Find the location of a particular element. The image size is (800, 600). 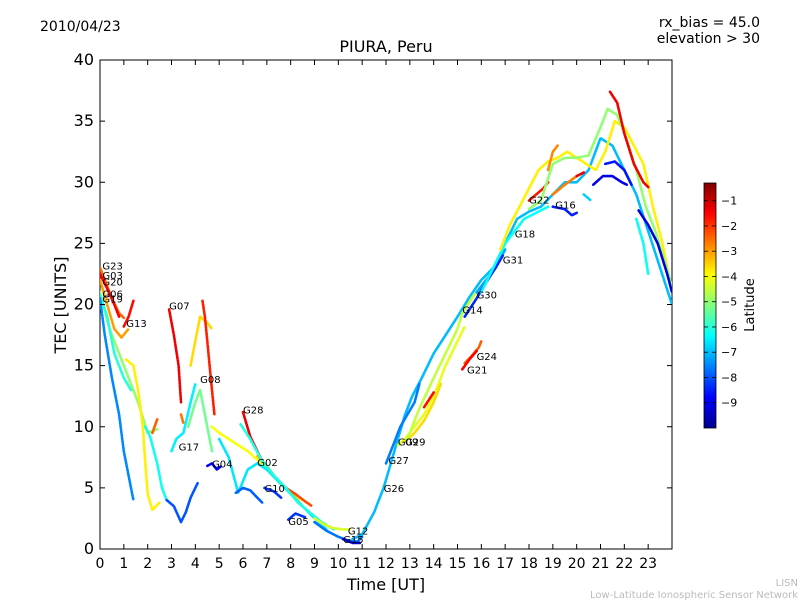

footer-org-short: LISN is located at coordinates (787, 583).